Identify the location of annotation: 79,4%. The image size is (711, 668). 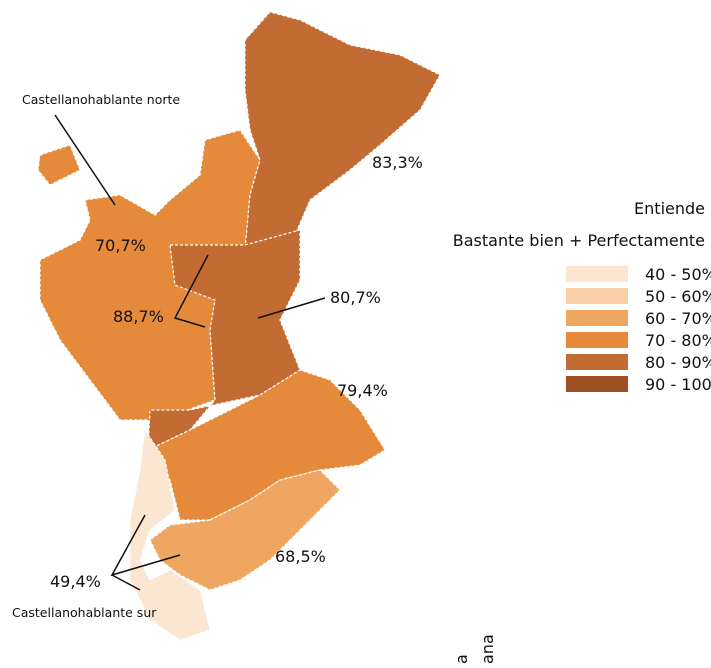
(362, 390).